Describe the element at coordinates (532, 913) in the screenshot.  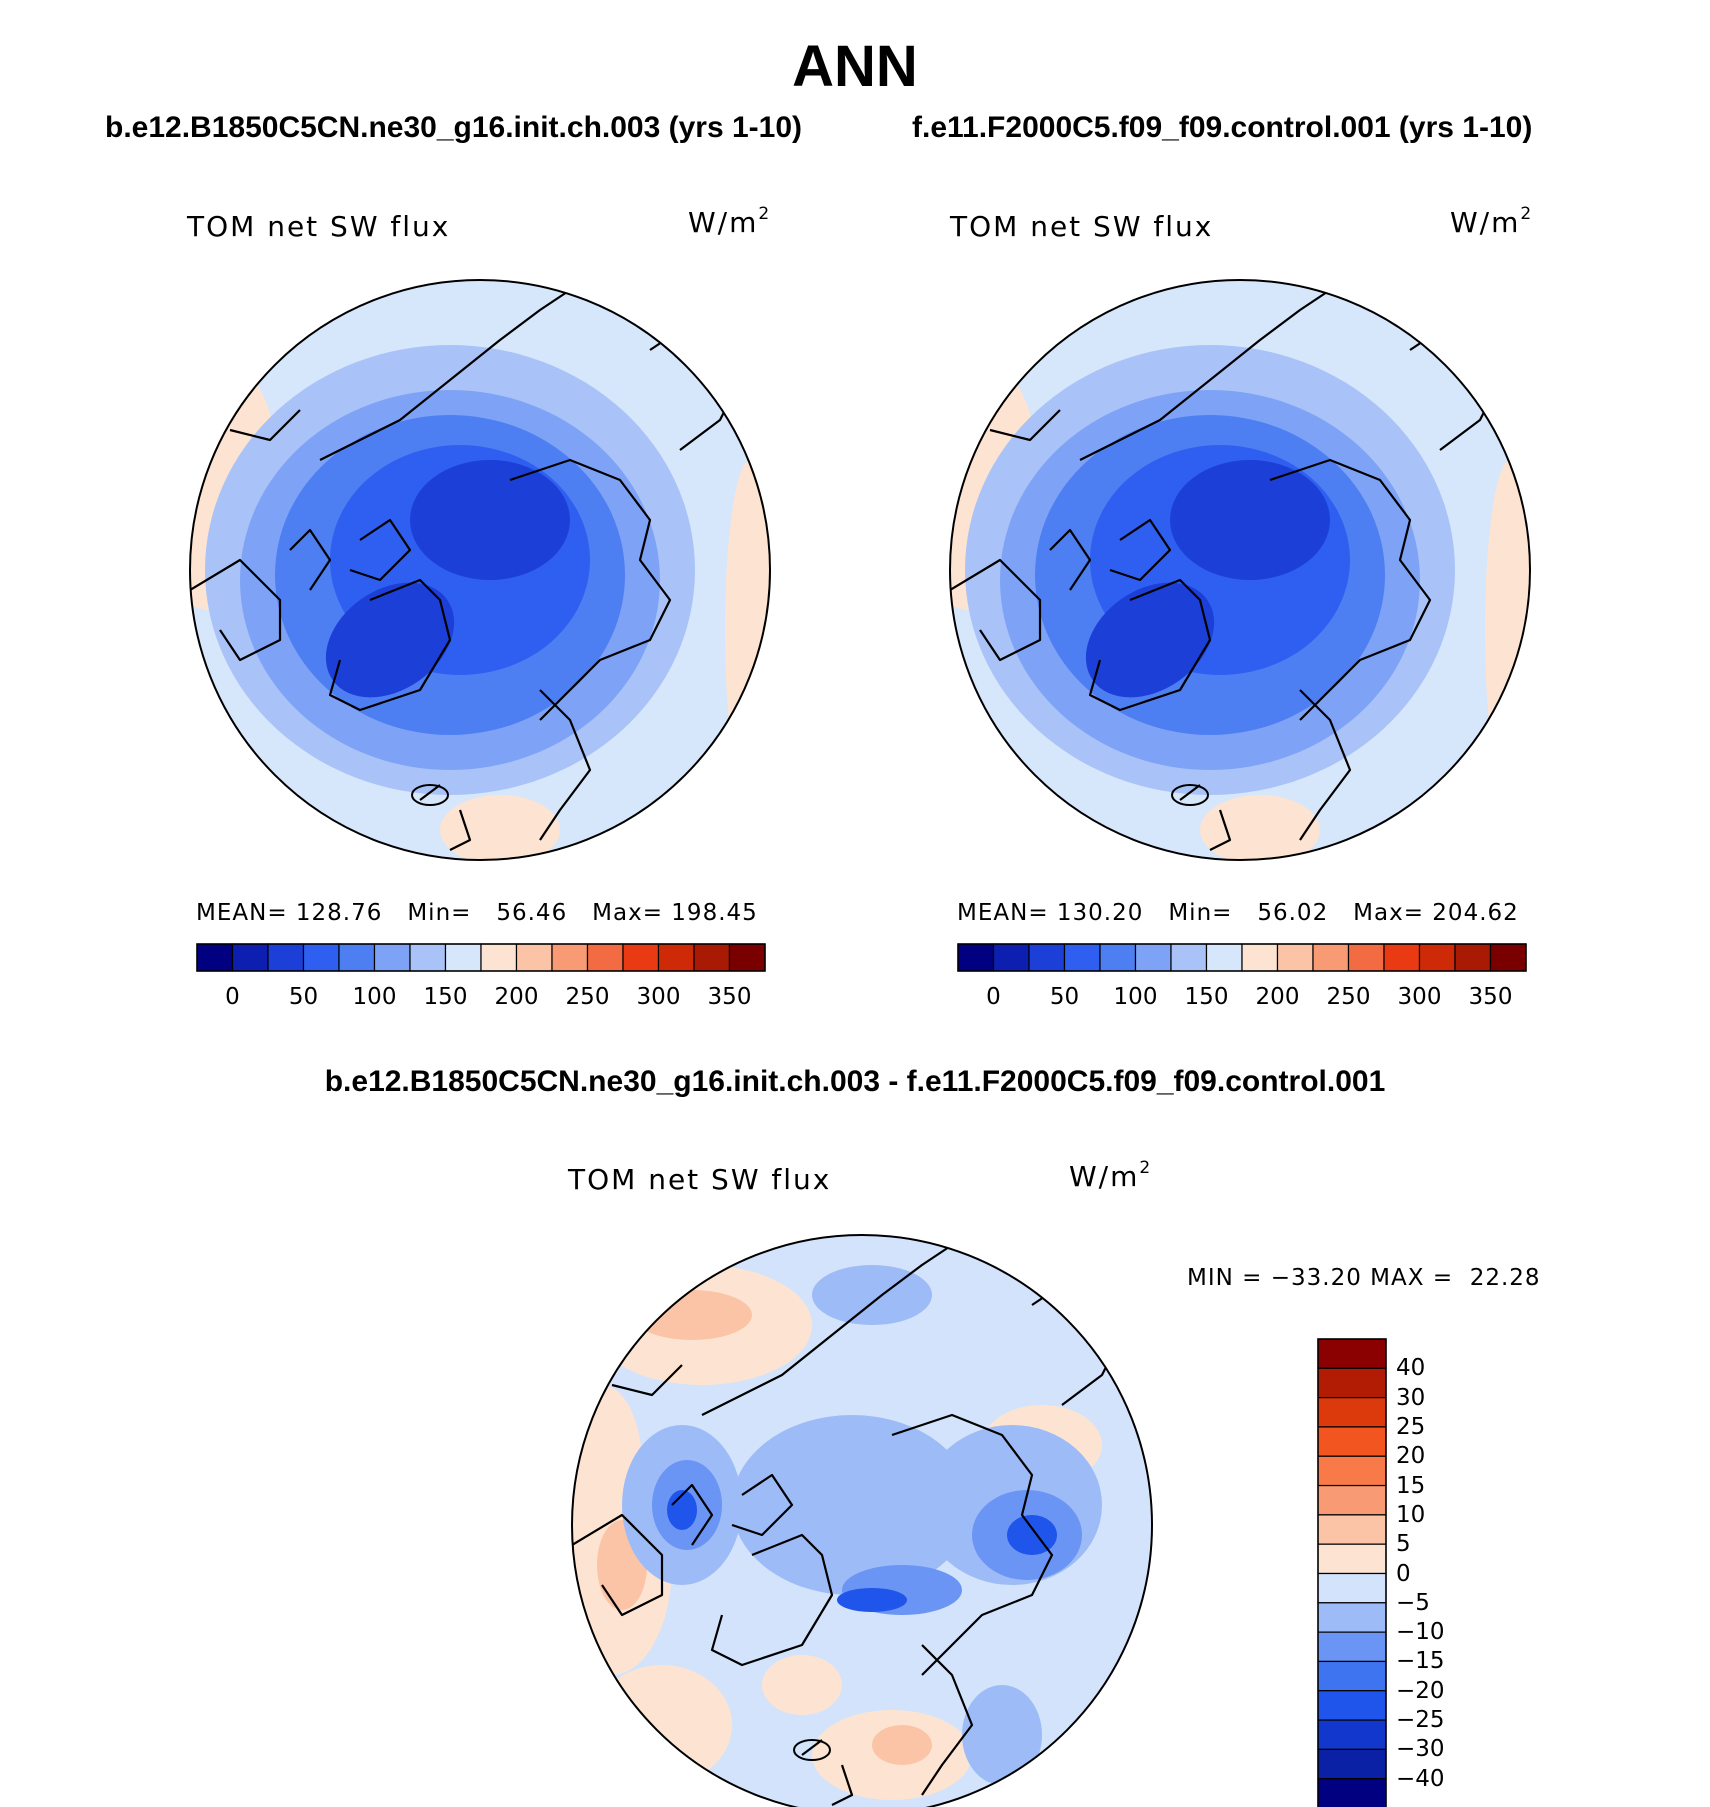
I see `panel1-min-value: 56.46` at that location.